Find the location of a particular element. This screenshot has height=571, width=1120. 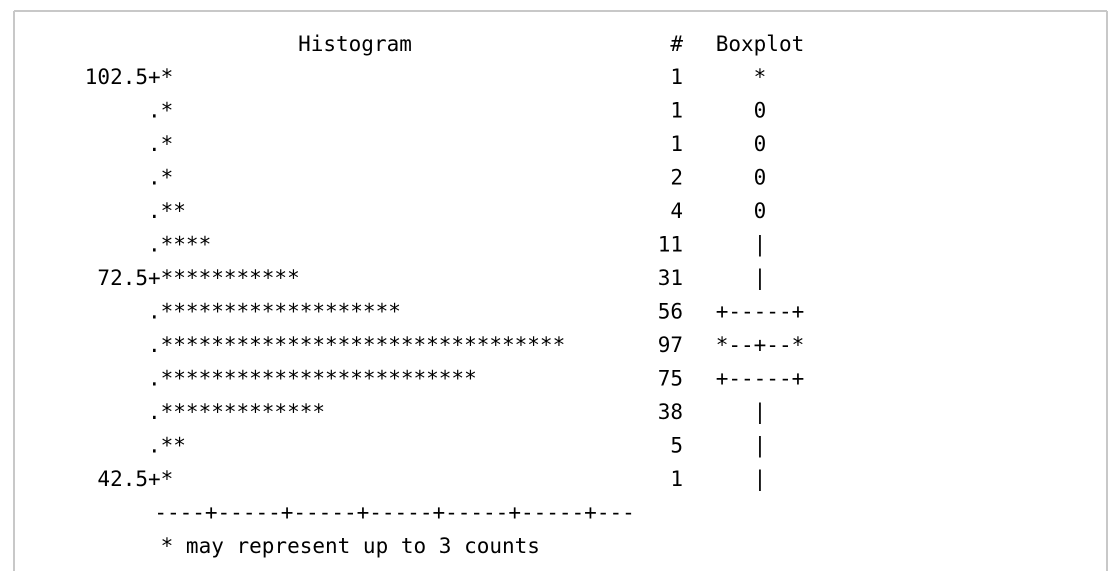

count: 2 is located at coordinates (676, 178).